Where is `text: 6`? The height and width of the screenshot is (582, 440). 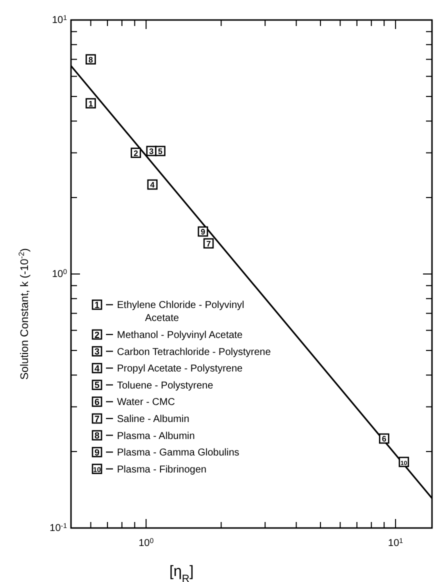
text: 6 is located at coordinates (97, 402).